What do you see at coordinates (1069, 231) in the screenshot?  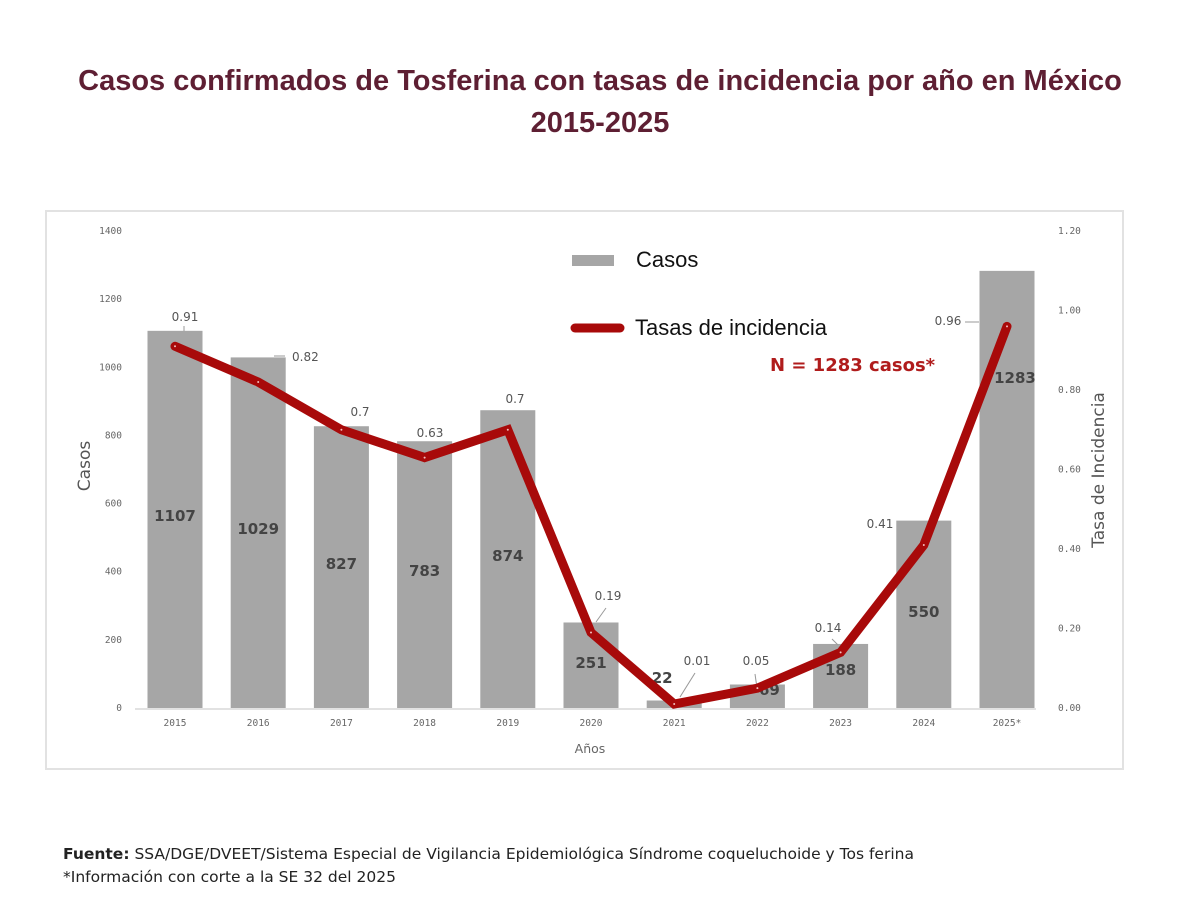 I see `y2-tick-label: 1.20` at bounding box center [1069, 231].